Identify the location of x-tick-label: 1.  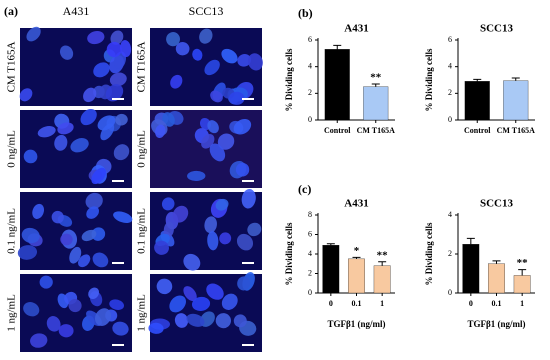
(382, 303).